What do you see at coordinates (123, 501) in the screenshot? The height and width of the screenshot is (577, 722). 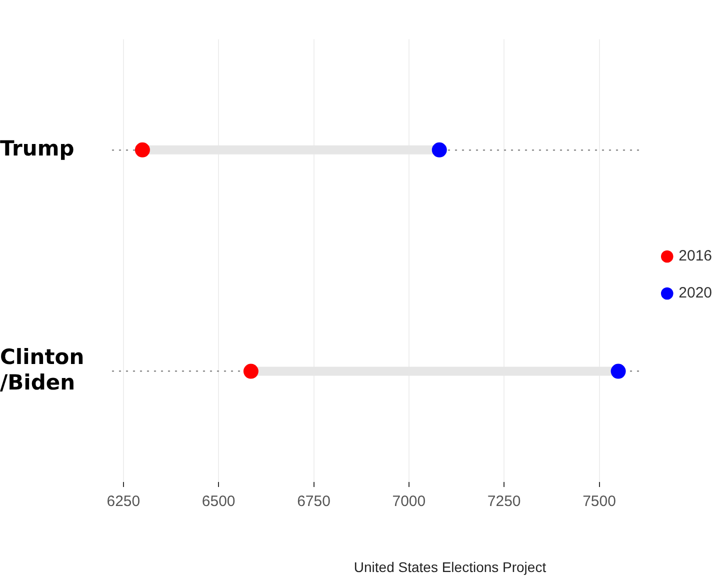 I see `x-tick-label: 6250` at bounding box center [123, 501].